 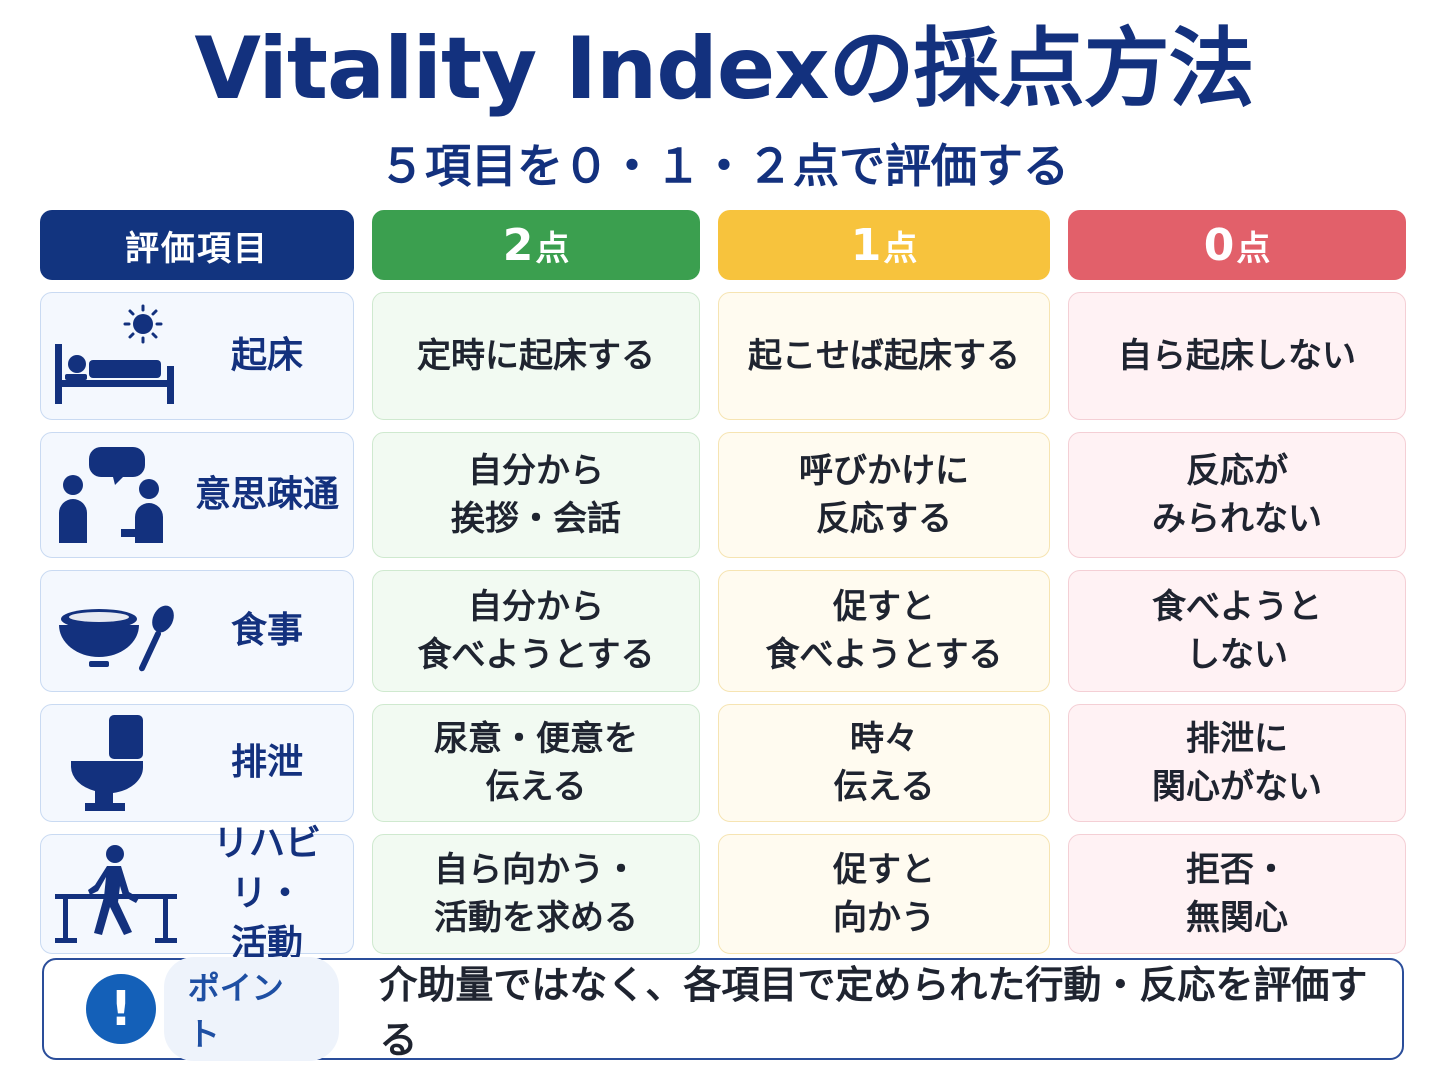 I want to click on cell-text-line: 時々, so click(x=883, y=739).